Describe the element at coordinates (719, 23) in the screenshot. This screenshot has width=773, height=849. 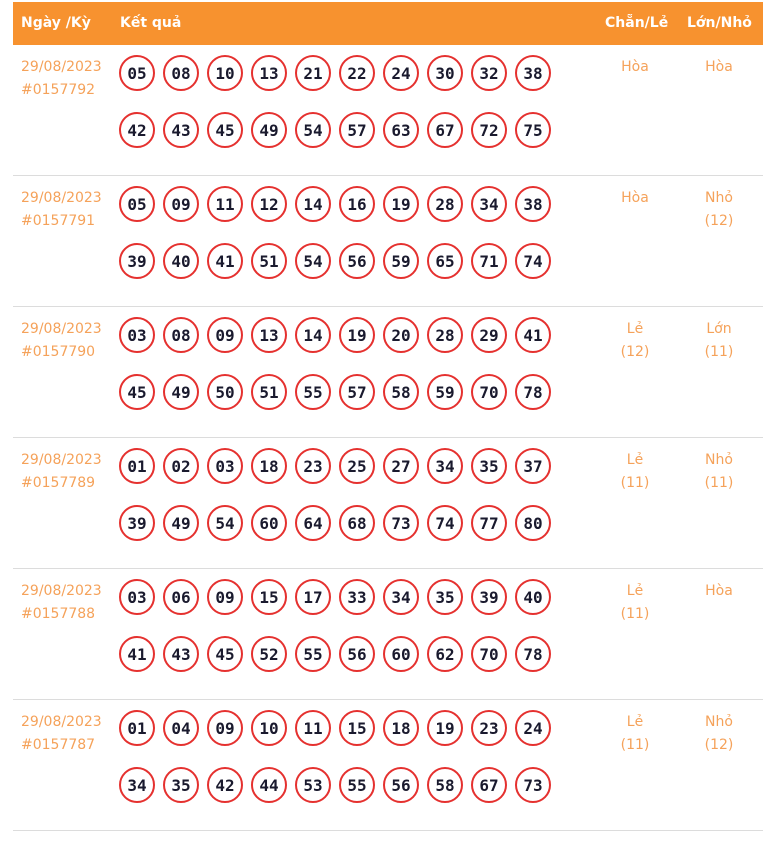
I see `header-big-small: Lớn/Nhỏ` at that location.